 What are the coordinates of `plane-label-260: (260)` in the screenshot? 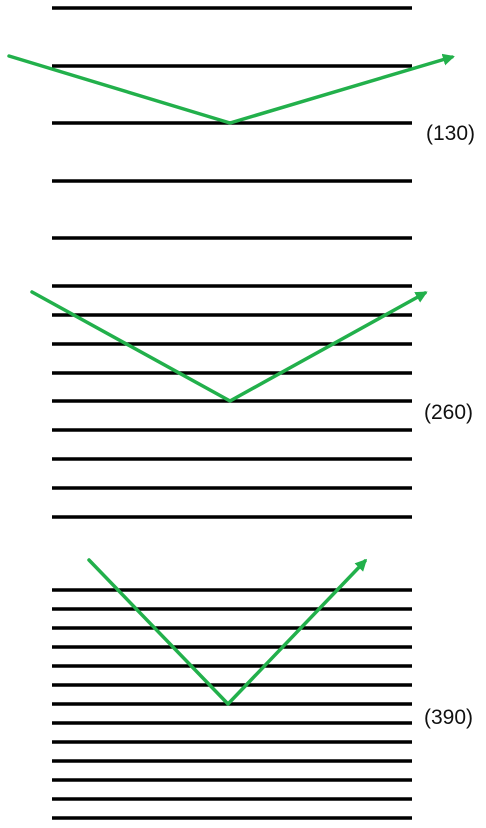 It's located at (448, 412).